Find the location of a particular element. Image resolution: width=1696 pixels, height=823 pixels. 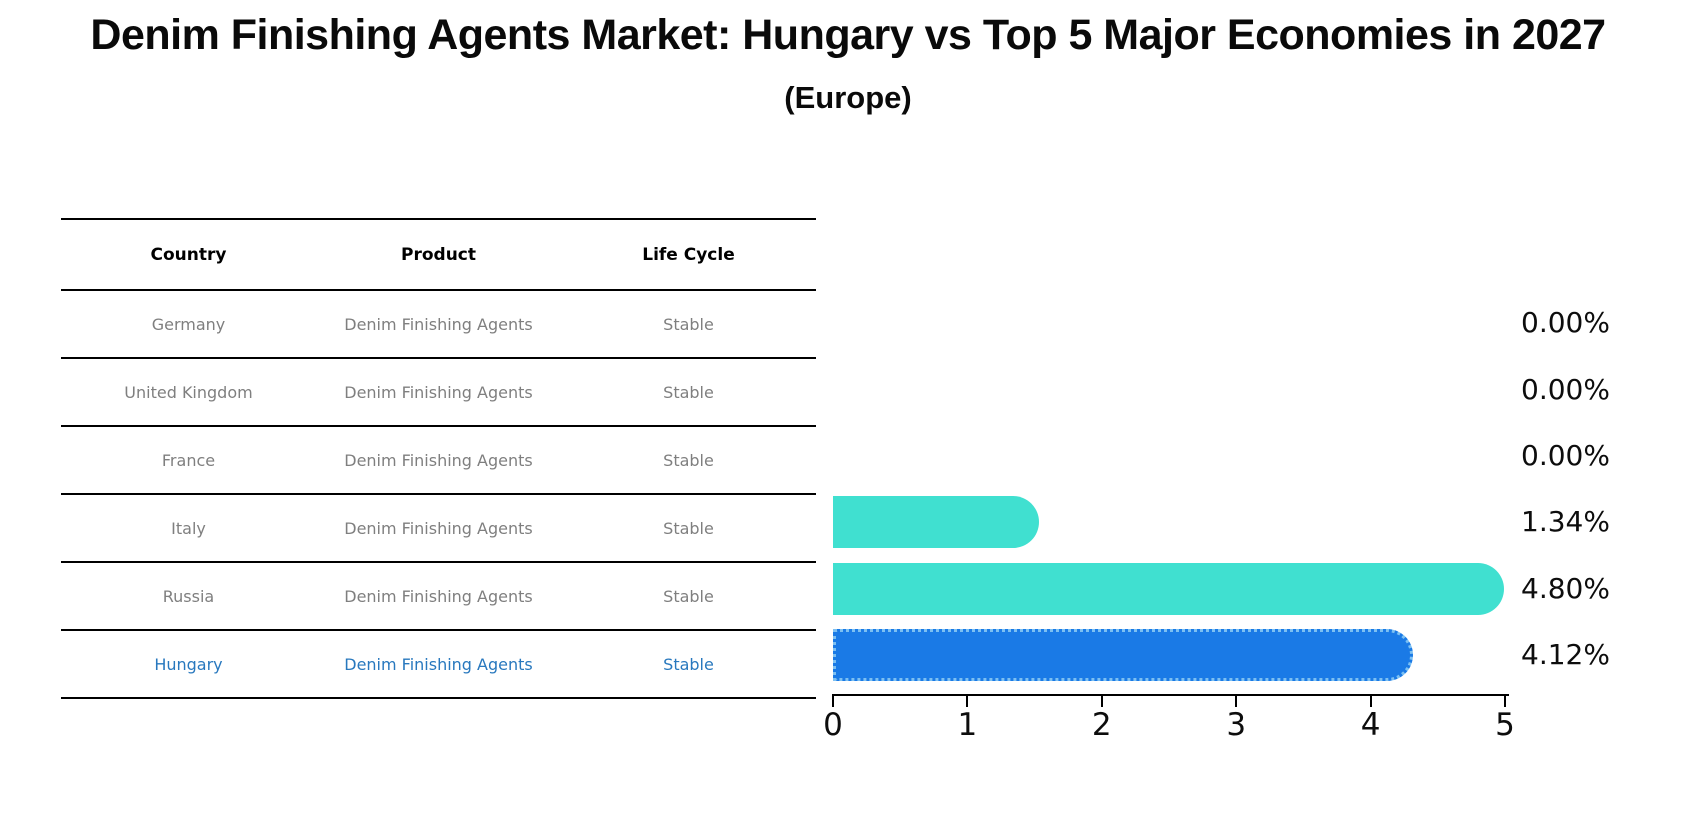

value-label-france: 0.00% is located at coordinates (1565, 455).